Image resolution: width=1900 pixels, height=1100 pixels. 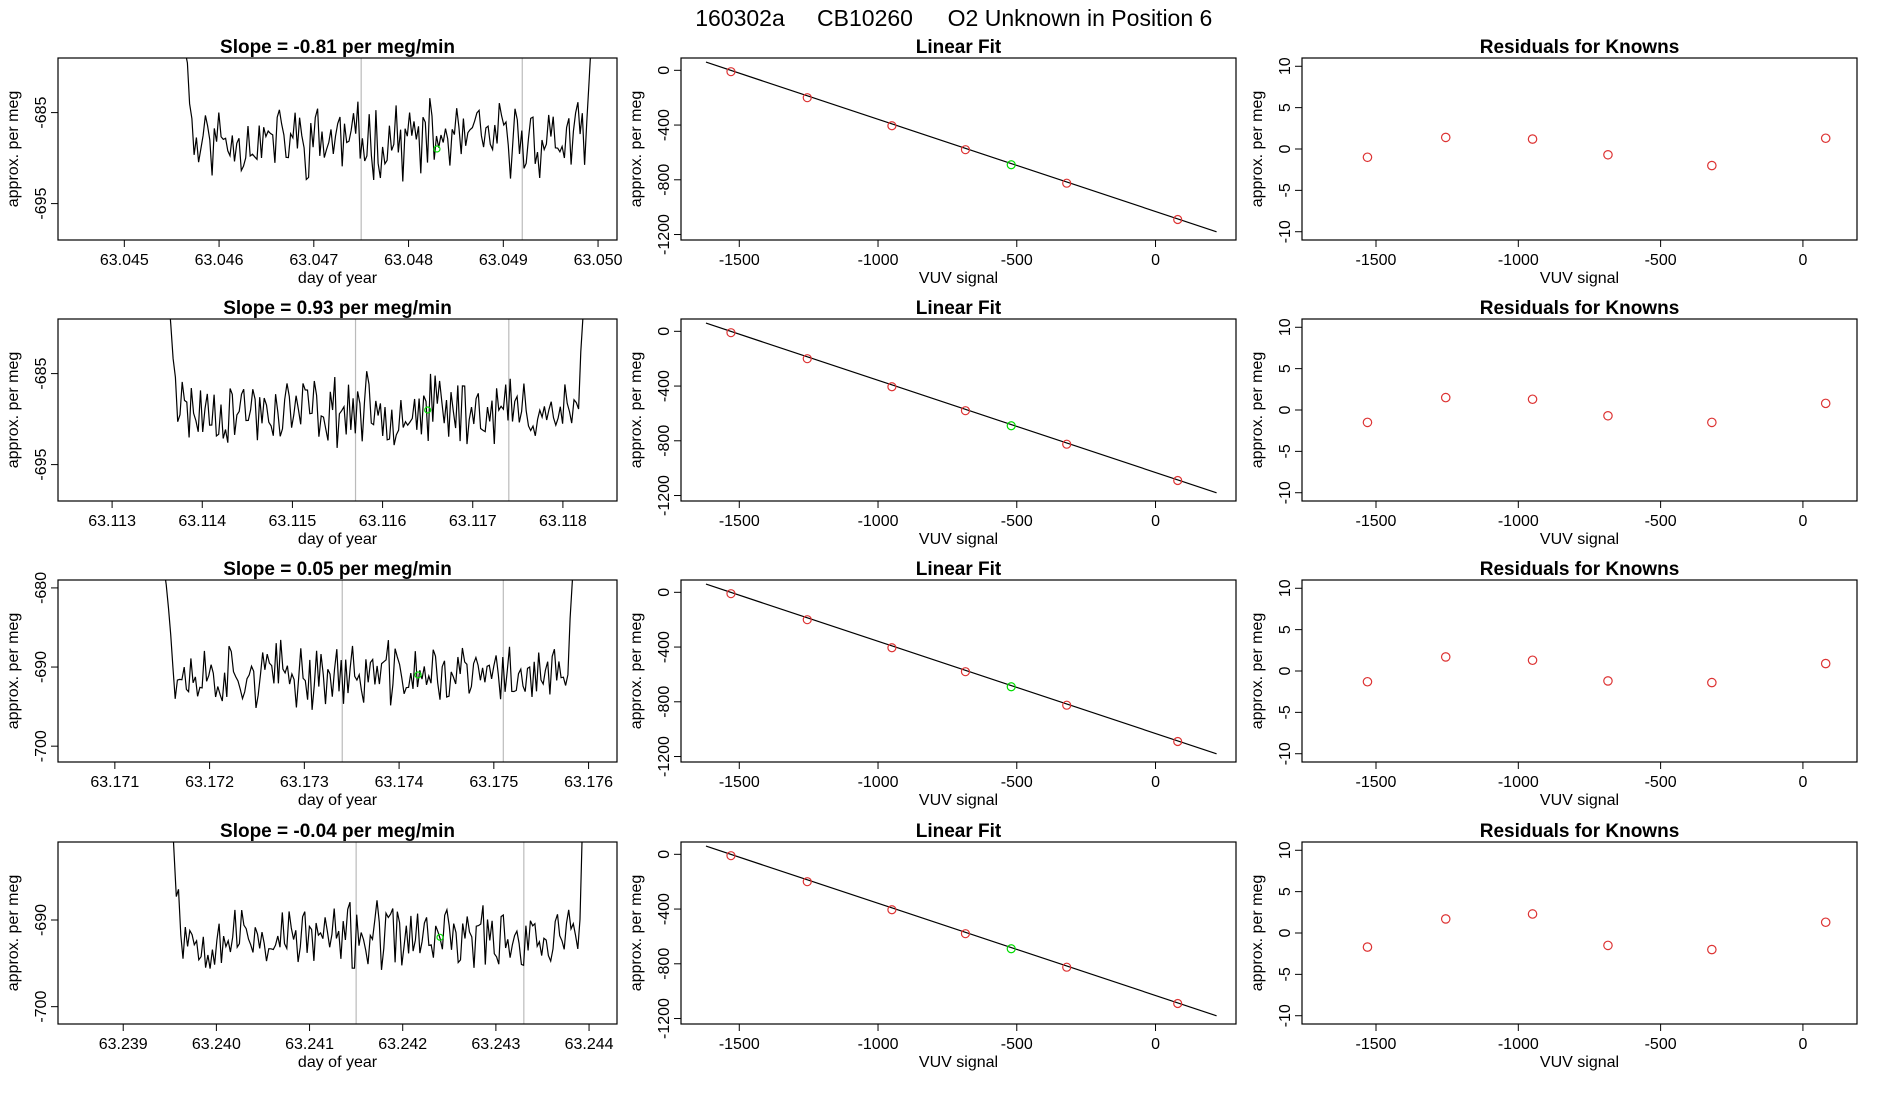 What do you see at coordinates (41, 588) in the screenshot?
I see `y-tick-label: -680` at bounding box center [41, 588].